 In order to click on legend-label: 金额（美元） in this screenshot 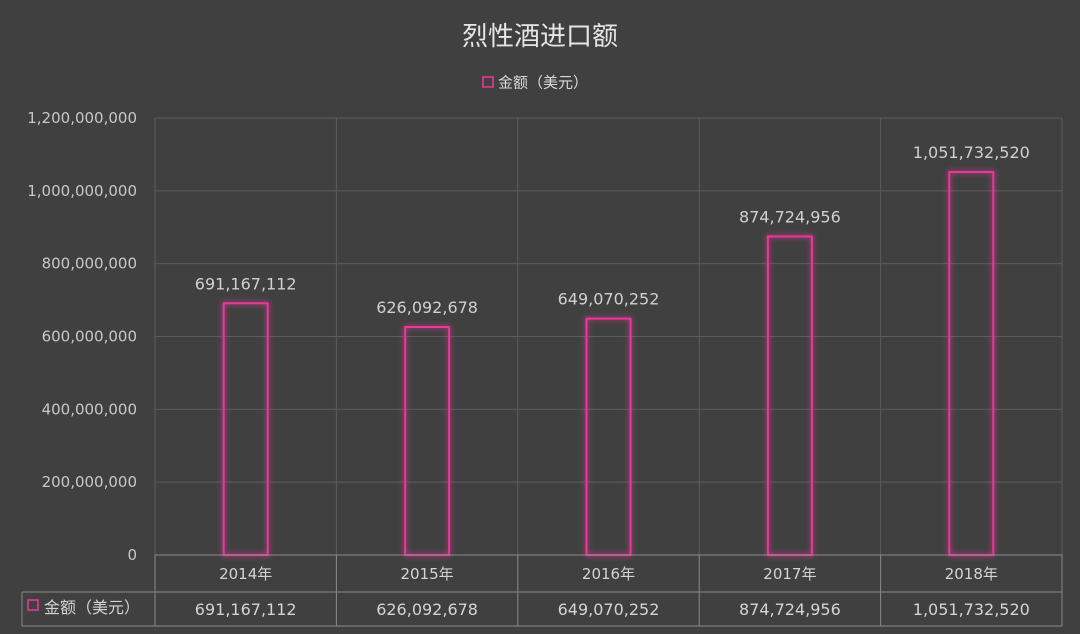, I will do `click(543, 83)`.